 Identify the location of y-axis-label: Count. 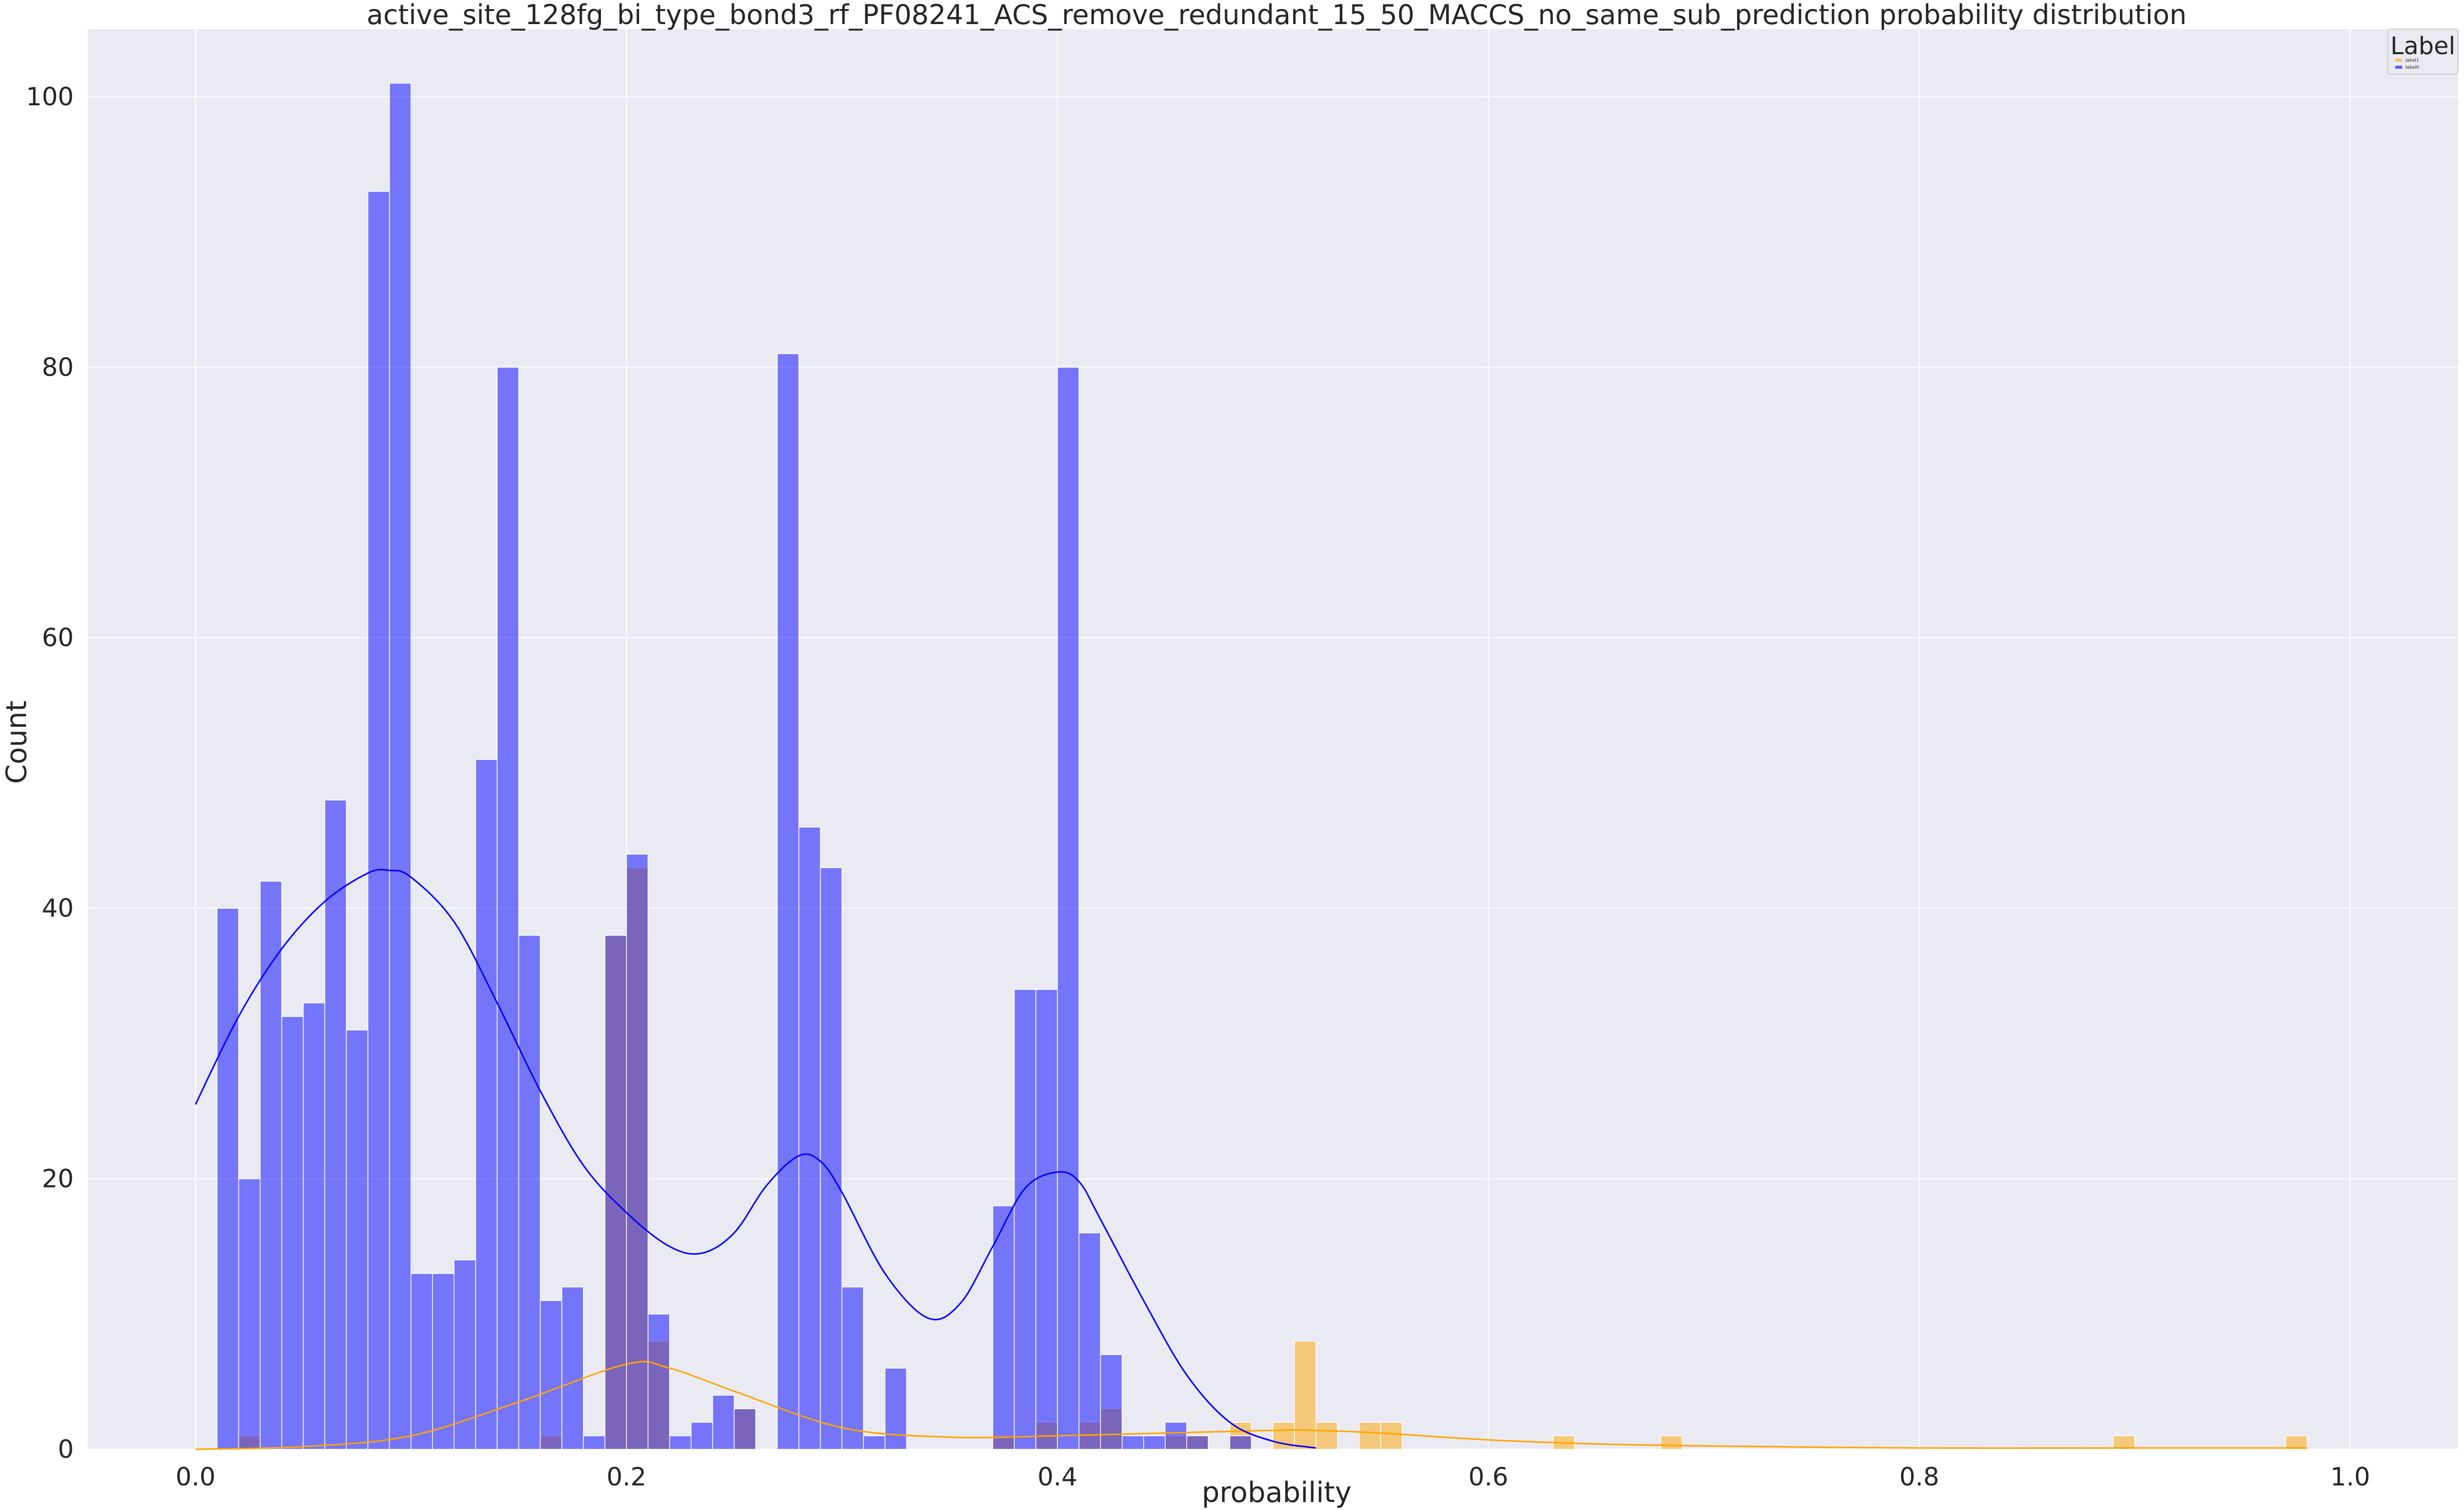
(17, 742).